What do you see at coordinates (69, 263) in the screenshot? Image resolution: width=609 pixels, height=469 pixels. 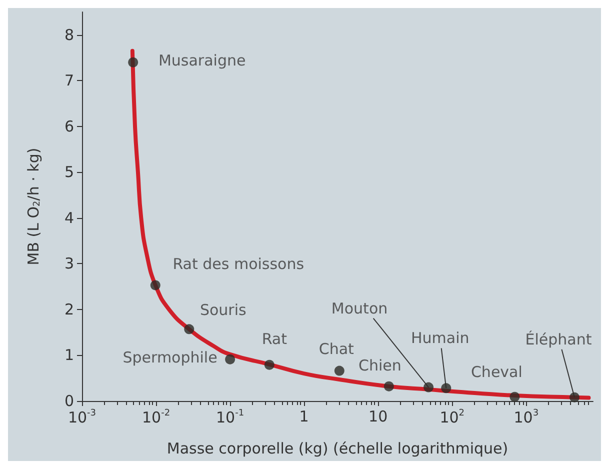 I see `y-tick-label: 3` at bounding box center [69, 263].